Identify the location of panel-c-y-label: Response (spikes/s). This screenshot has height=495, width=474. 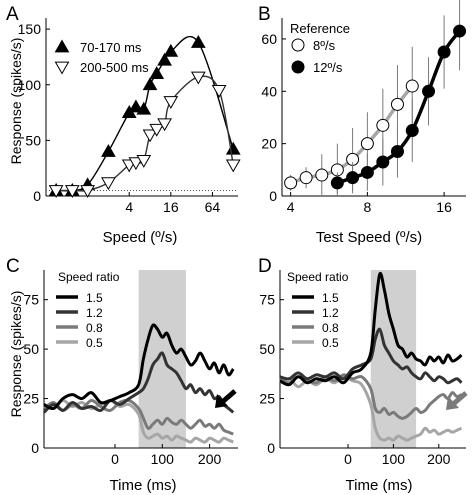
(16, 354).